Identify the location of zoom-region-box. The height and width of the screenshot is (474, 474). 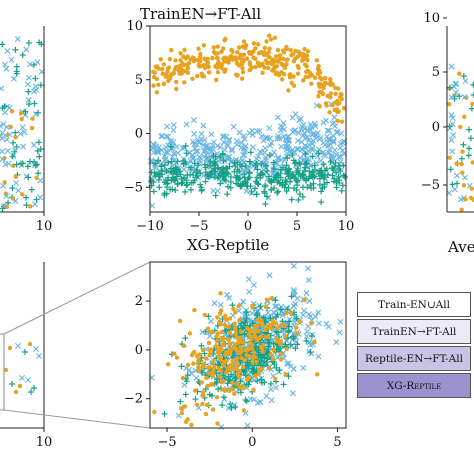
(2, 372).